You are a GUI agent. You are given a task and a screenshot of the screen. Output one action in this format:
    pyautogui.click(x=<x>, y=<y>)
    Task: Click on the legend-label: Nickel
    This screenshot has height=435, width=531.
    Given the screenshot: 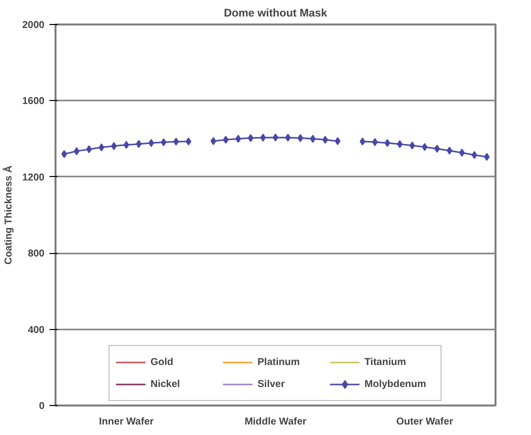 What is the action you would take?
    pyautogui.click(x=165, y=384)
    